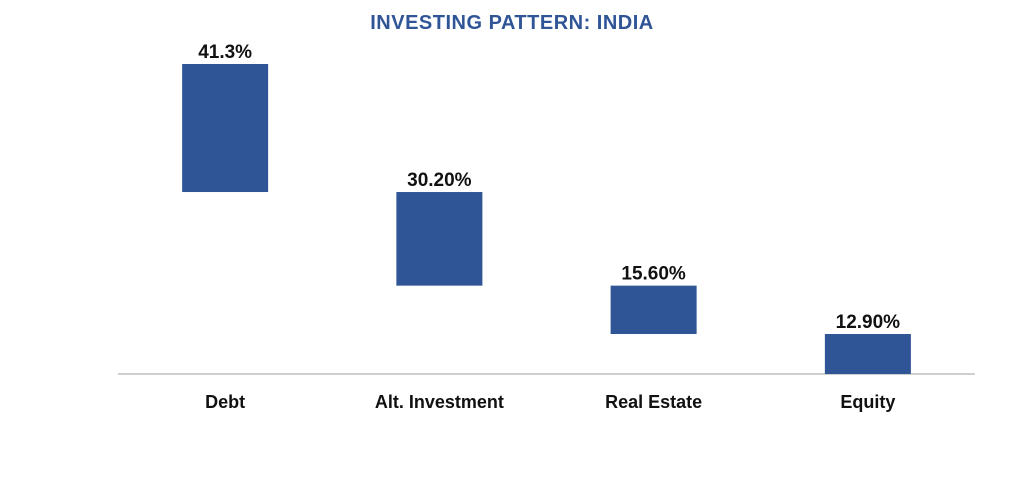  What do you see at coordinates (653, 274) in the screenshot?
I see `data-label: 15.60%` at bounding box center [653, 274].